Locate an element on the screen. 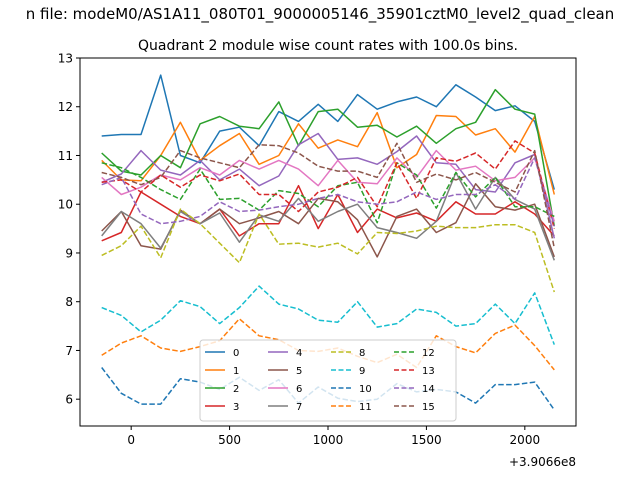 The width and height of the screenshot is (640, 480). legend-label-12: 12 is located at coordinates (428, 353).